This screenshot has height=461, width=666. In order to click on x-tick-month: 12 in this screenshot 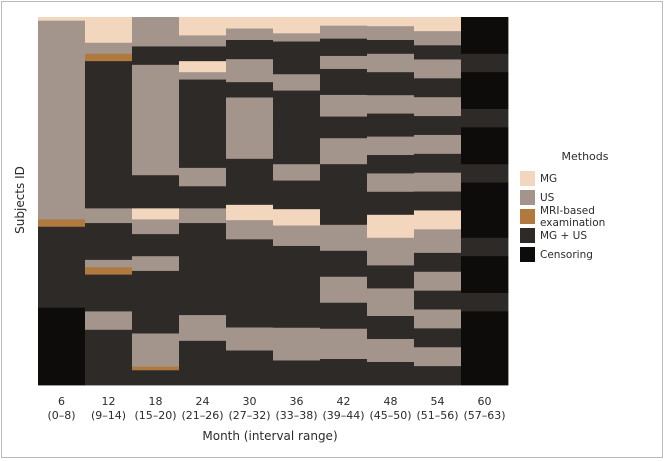, I will do `click(109, 401)`.